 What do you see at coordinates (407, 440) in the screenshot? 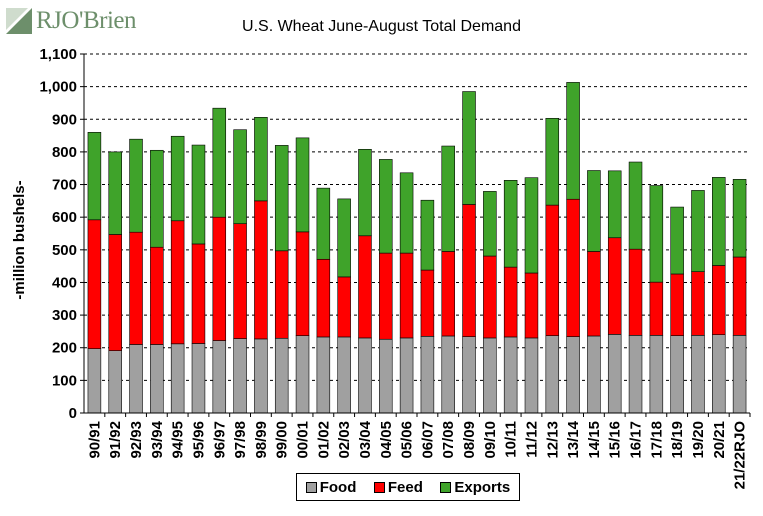
I see `x-tick-label: 05/06` at bounding box center [407, 440].